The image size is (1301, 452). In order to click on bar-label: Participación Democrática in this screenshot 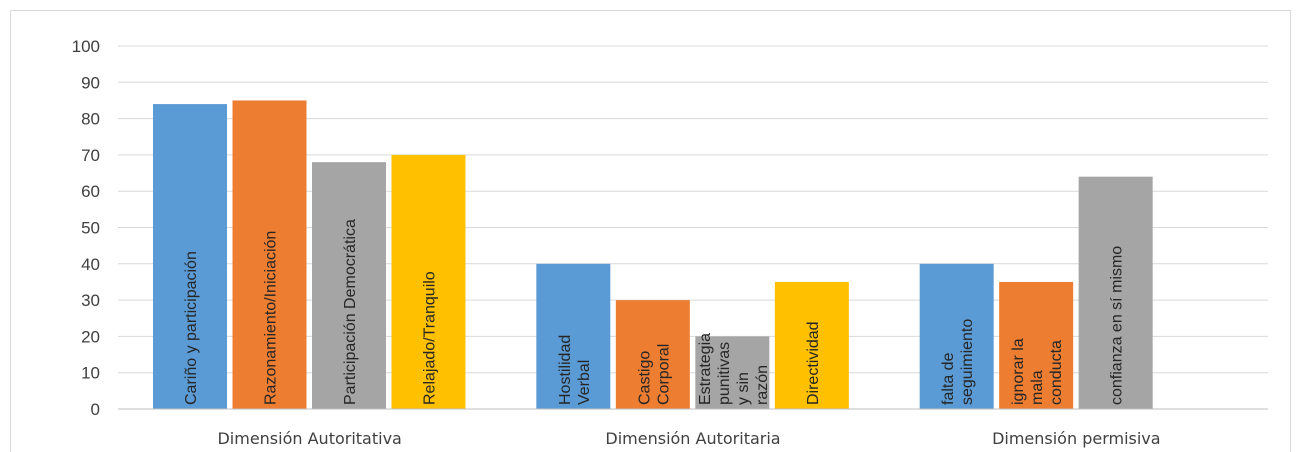, I will do `click(350, 312)`.